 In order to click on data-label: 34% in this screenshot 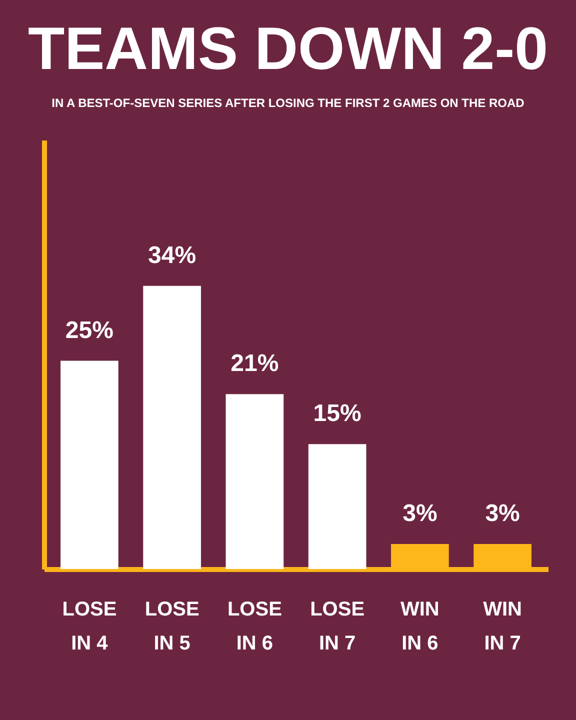, I will do `click(172, 255)`.